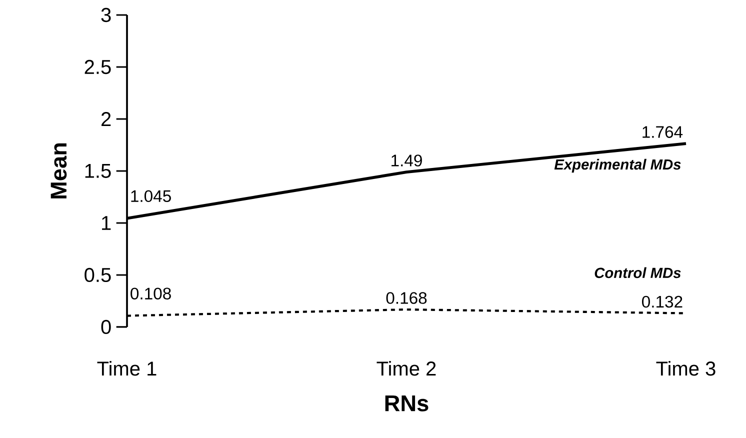  I want to click on y-tick-label: 3, so click(106, 15).